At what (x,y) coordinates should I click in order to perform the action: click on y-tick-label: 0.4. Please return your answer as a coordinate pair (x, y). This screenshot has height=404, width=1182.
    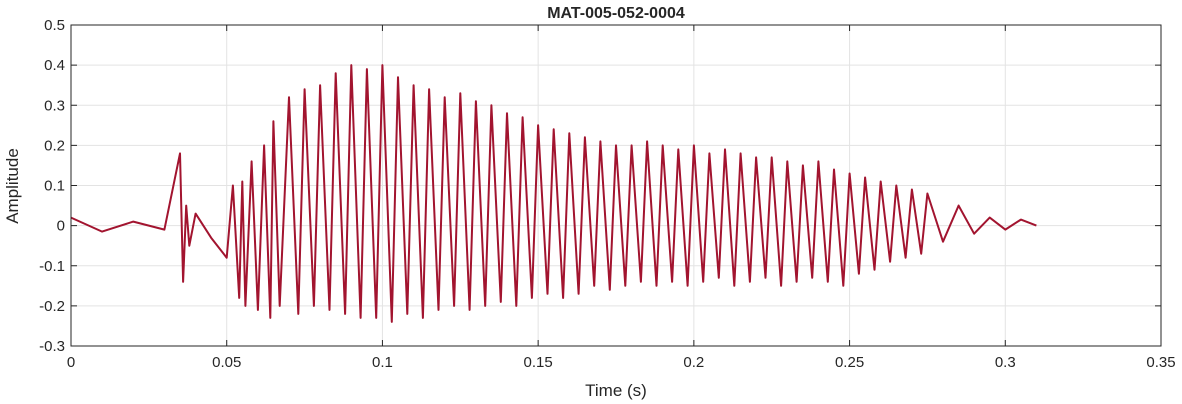
    Looking at the image, I should click on (54, 65).